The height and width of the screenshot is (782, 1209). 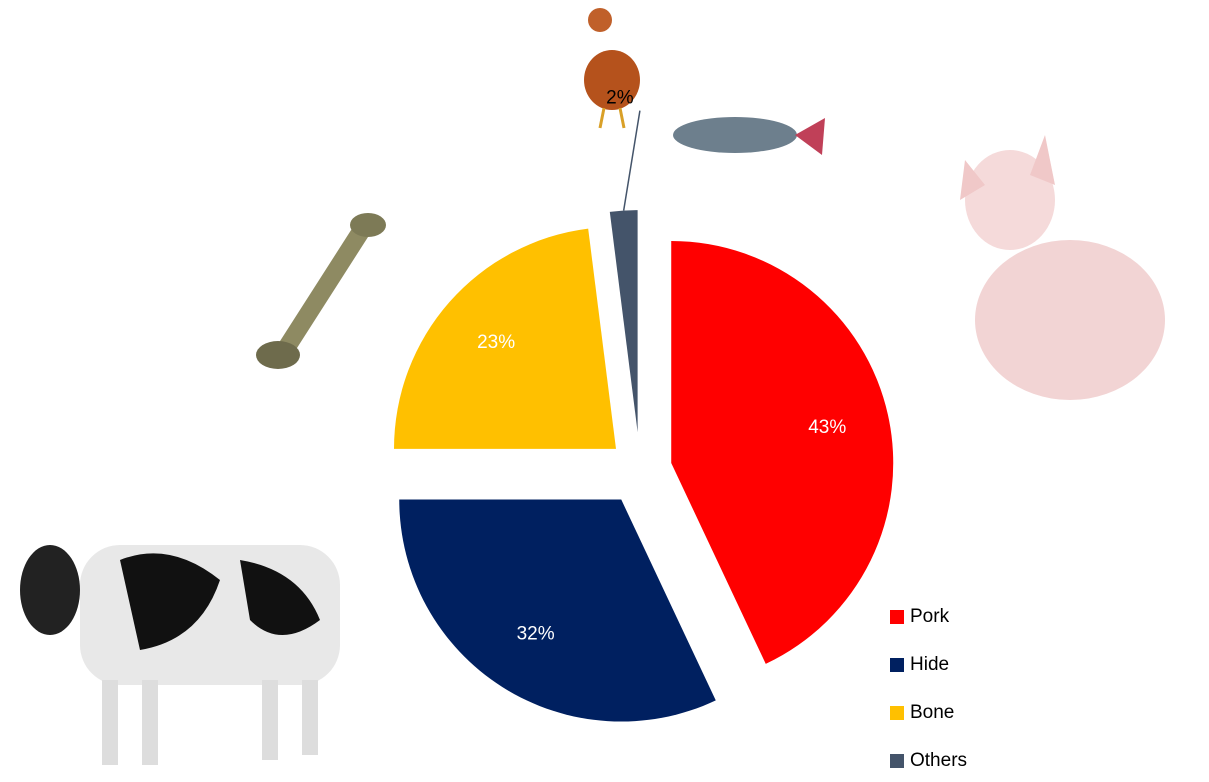 What do you see at coordinates (631, 160) in the screenshot?
I see `leader-line` at bounding box center [631, 160].